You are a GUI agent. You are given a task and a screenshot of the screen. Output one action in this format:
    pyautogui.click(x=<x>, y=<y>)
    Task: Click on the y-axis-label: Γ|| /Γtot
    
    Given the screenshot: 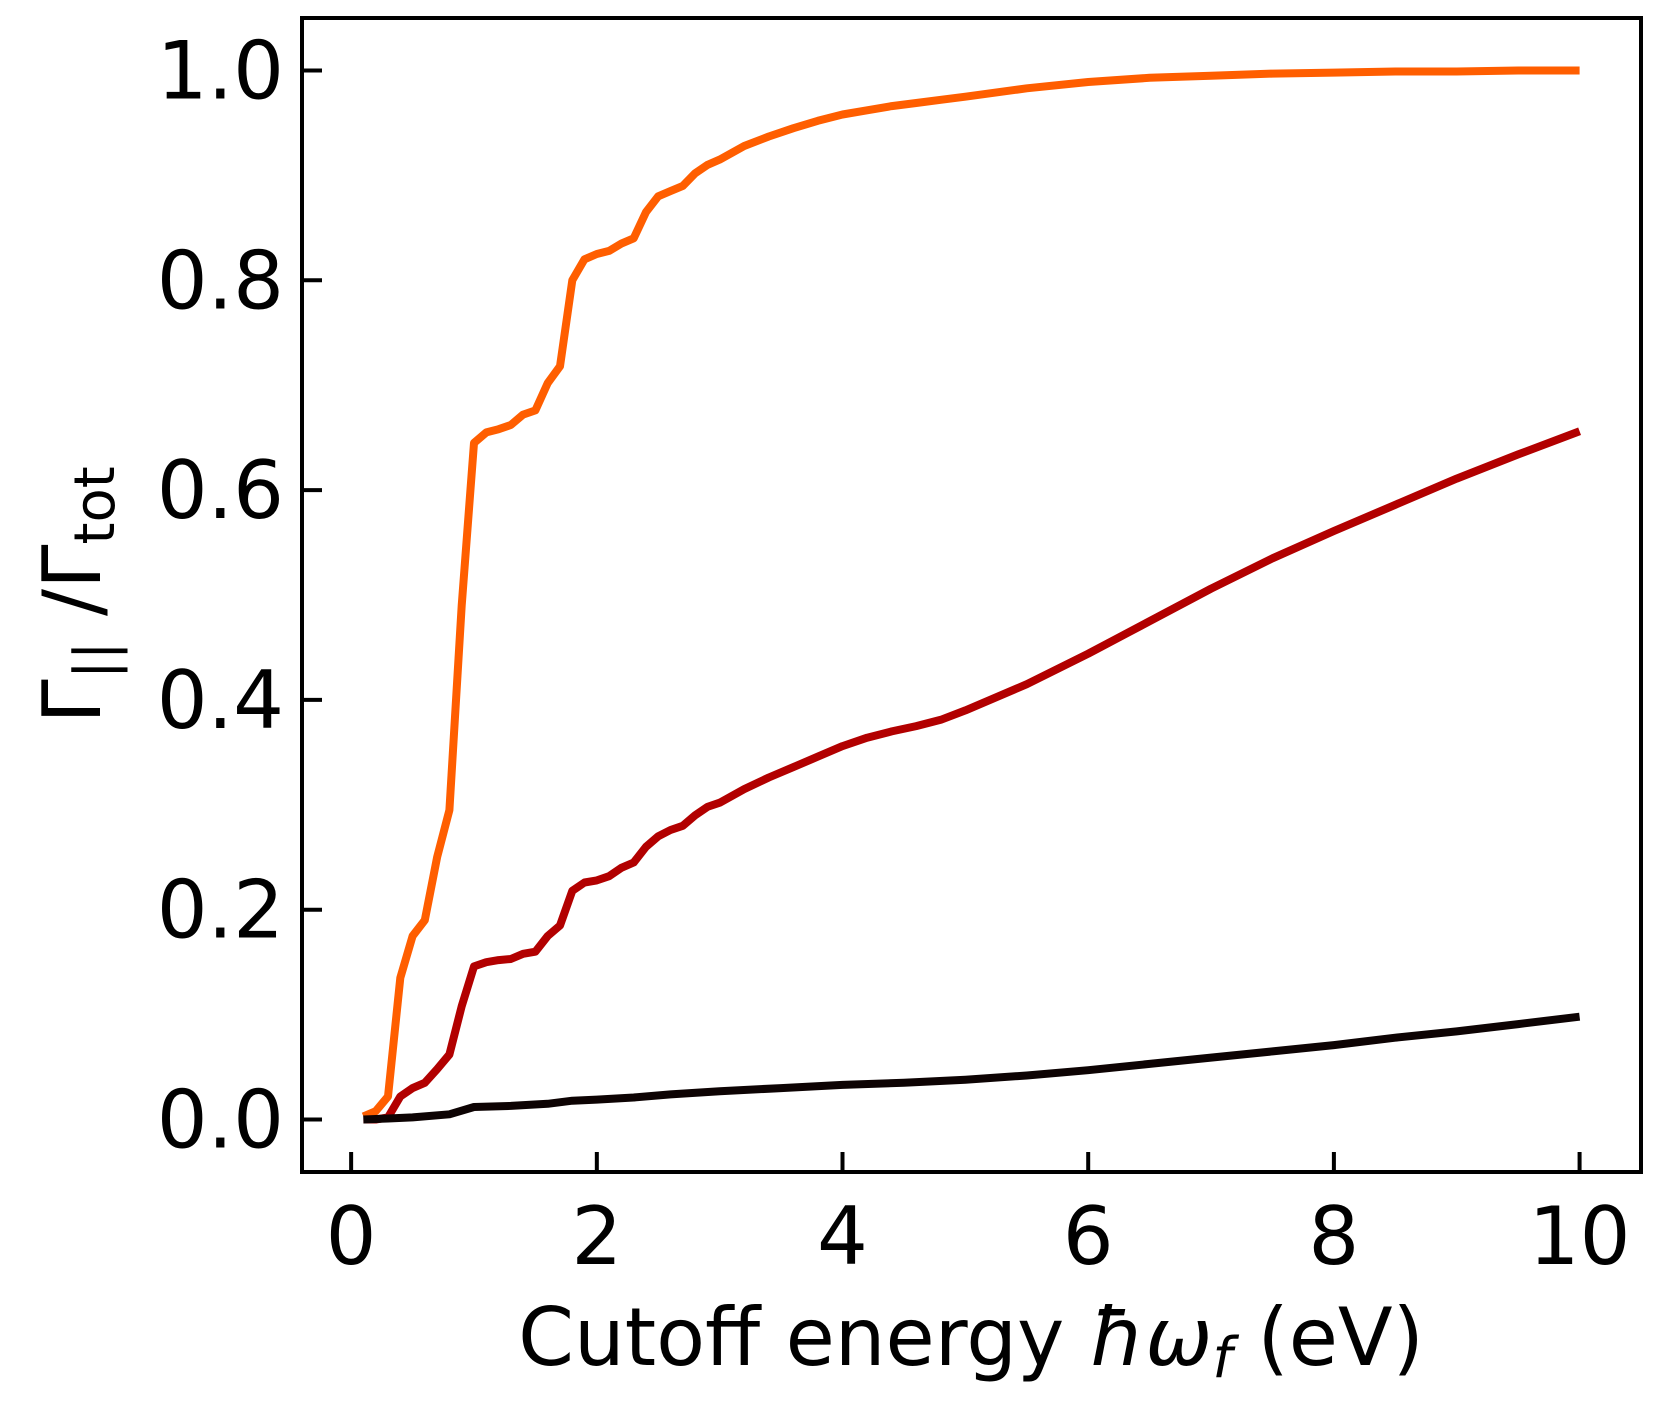 What is the action you would take?
    pyautogui.click(x=77, y=594)
    